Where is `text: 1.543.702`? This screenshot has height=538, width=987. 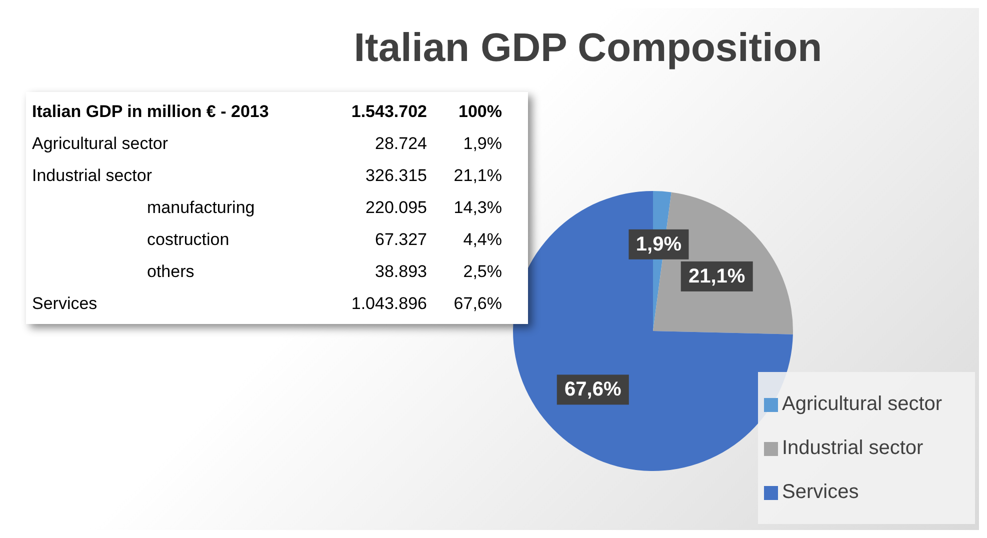
text: 1.543.702 is located at coordinates (388, 112).